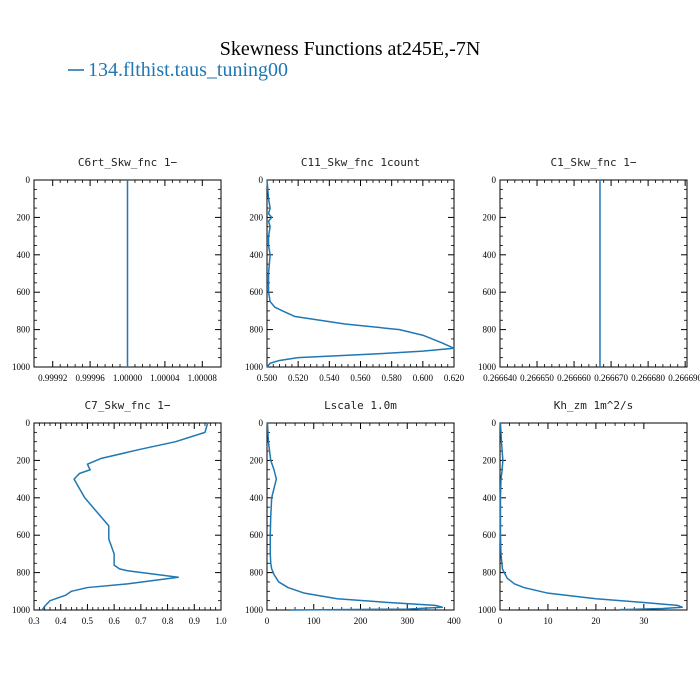 The image size is (700, 700). Describe the element at coordinates (350, 49) in the screenshot. I see `figure-title: Skewness Functions at245E,-7N` at that location.